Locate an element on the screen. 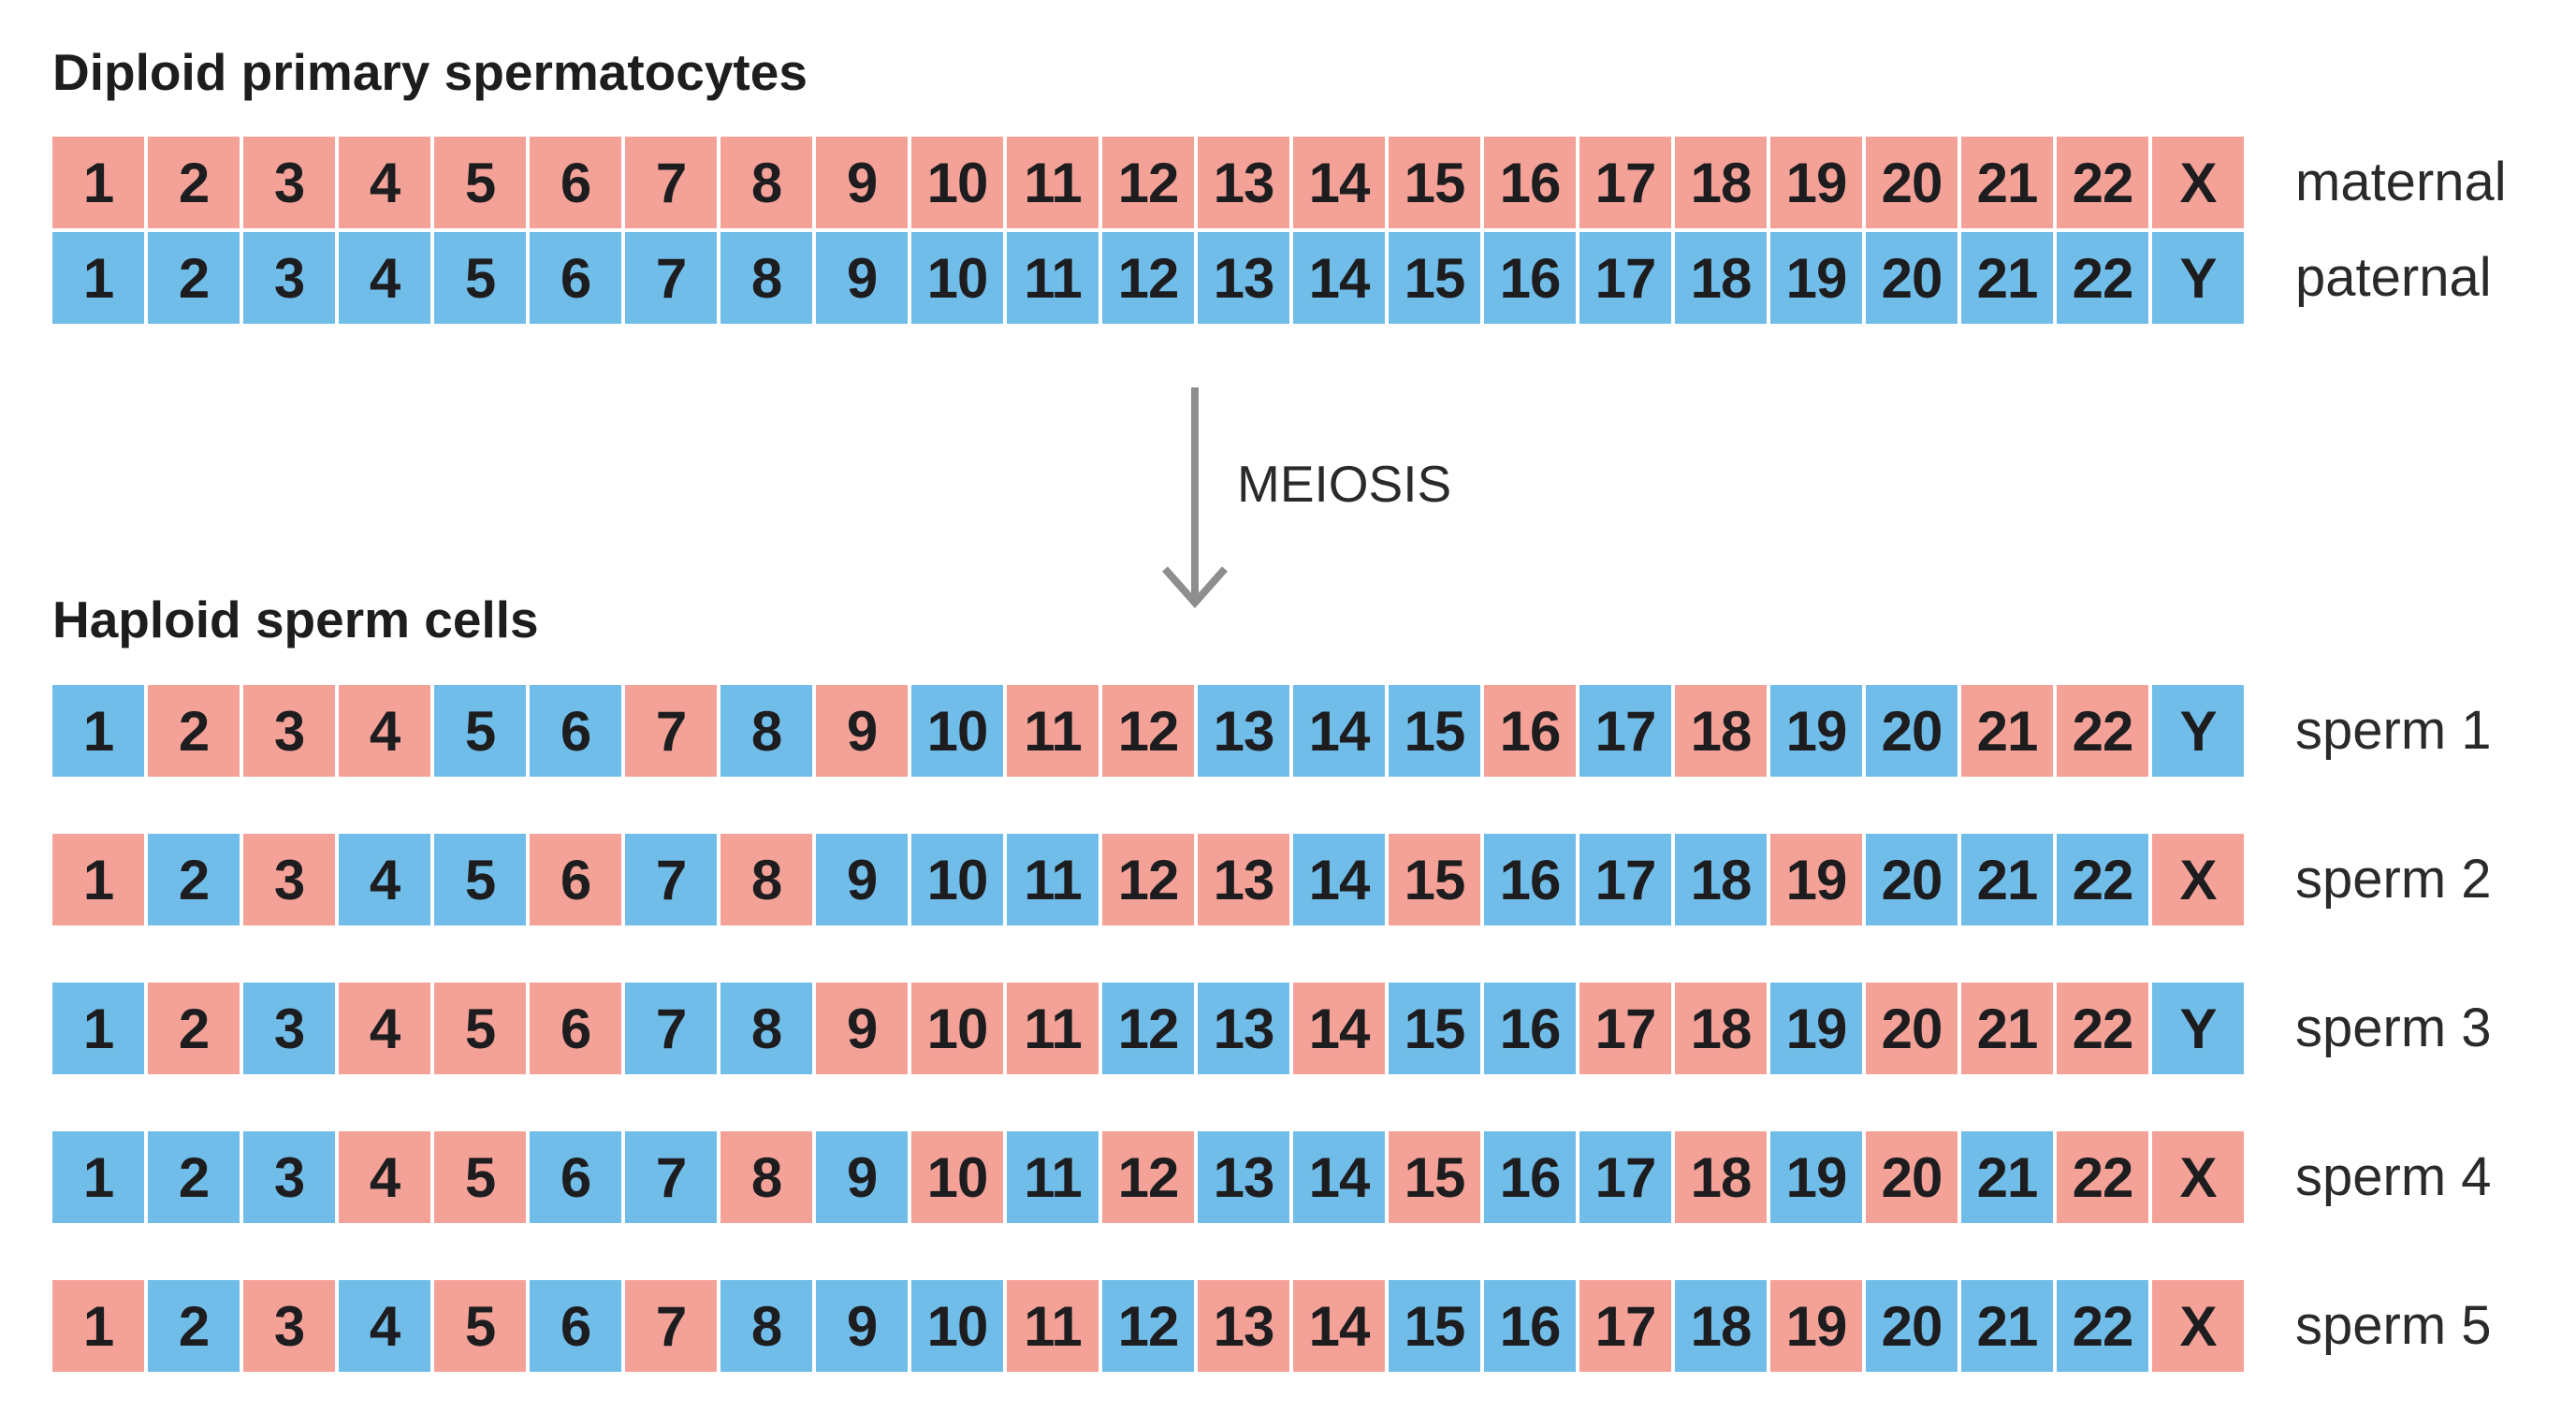 The height and width of the screenshot is (1413, 2576). paternal-label: paternal is located at coordinates (2393, 277).